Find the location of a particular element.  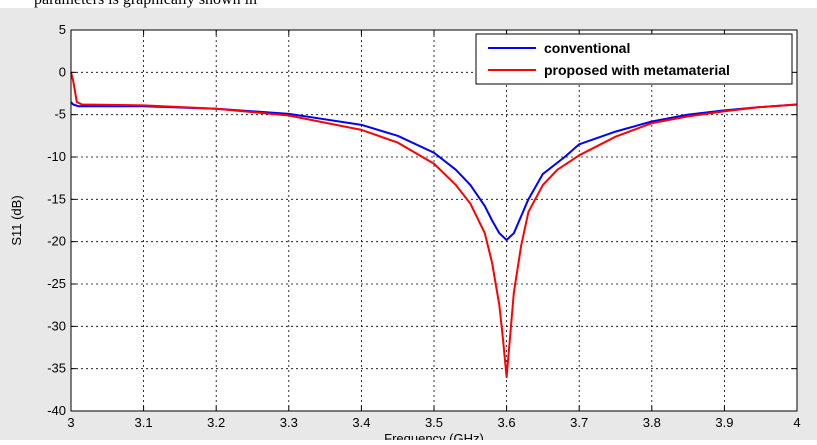

y-tick-label: -10 is located at coordinates (56, 156).